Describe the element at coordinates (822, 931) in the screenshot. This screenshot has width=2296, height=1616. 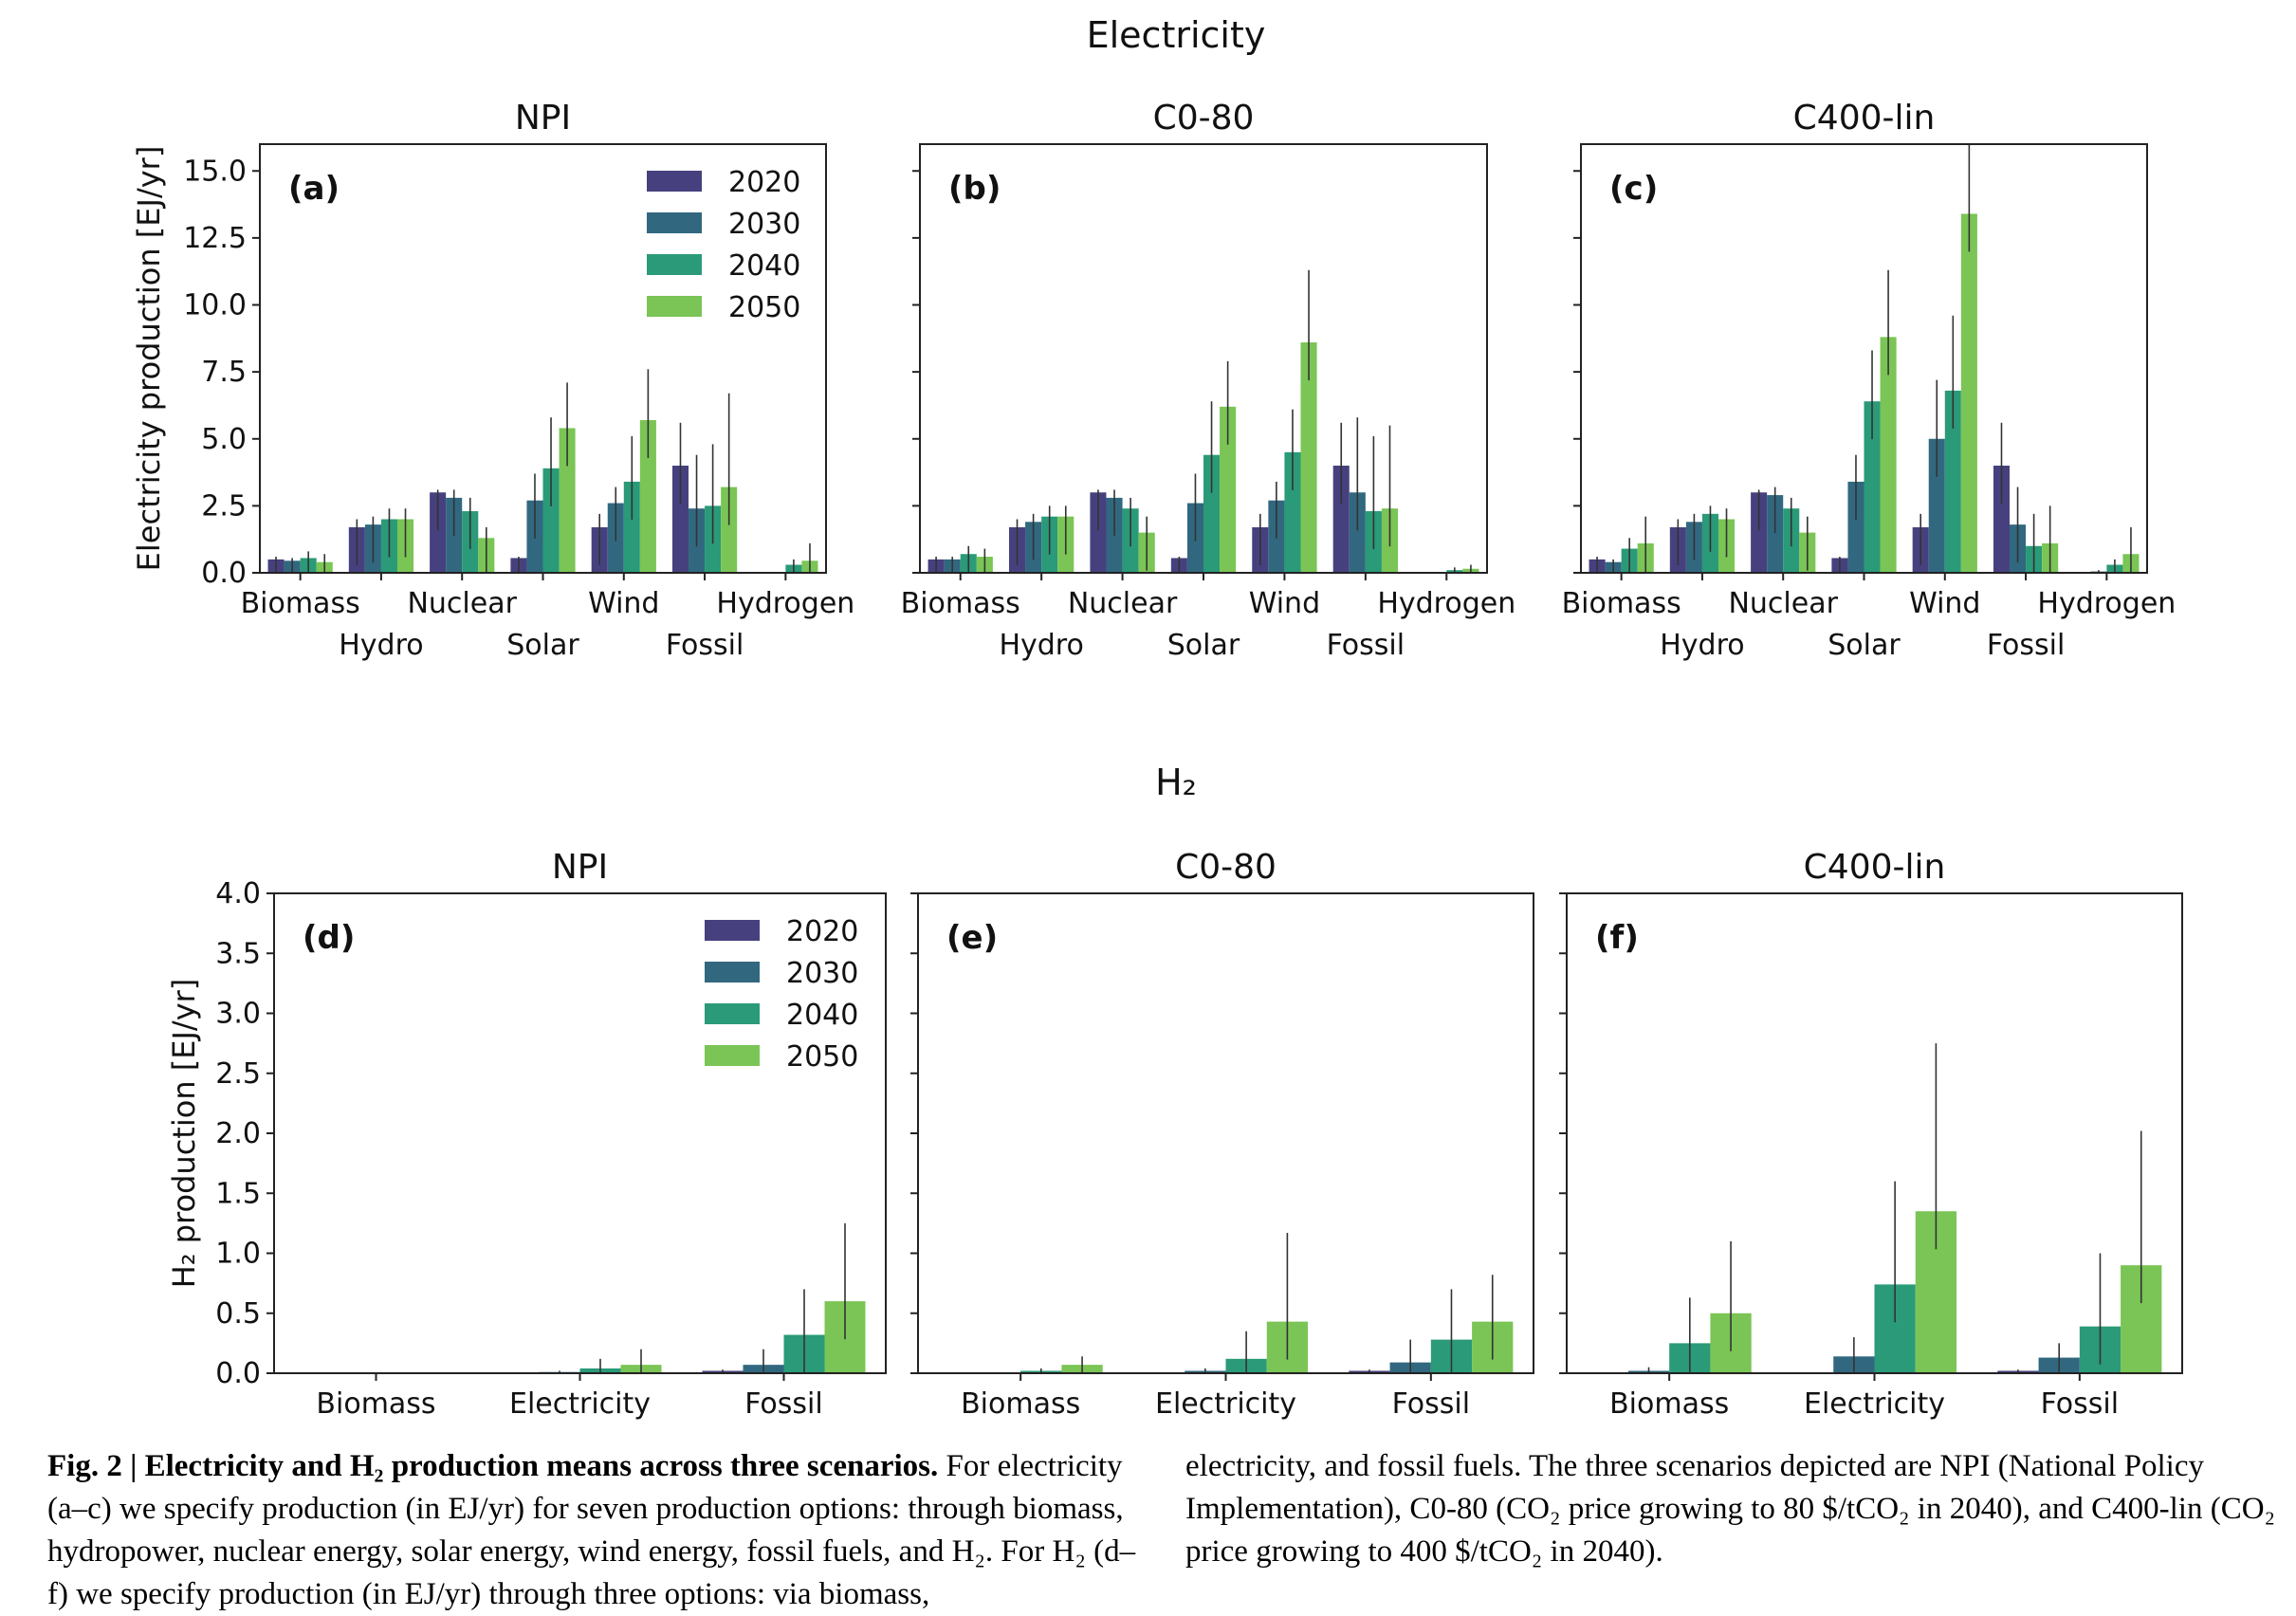
I see `legend-label: 2020` at that location.